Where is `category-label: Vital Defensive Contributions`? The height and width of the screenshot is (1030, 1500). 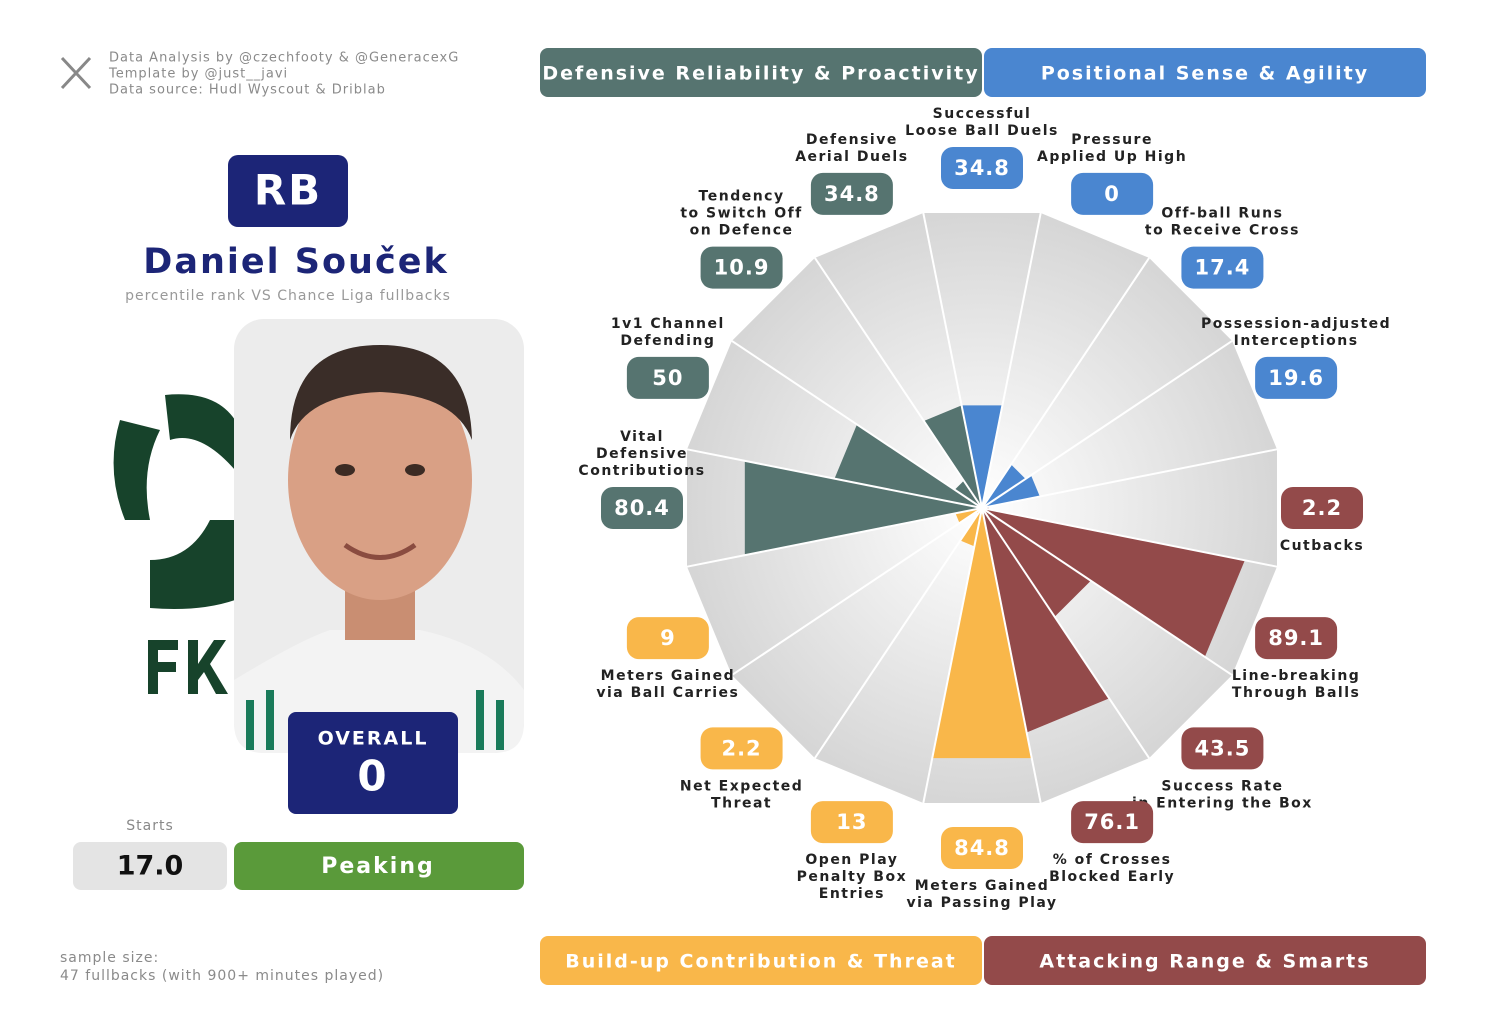 category-label: Vital Defensive Contributions is located at coordinates (641, 454).